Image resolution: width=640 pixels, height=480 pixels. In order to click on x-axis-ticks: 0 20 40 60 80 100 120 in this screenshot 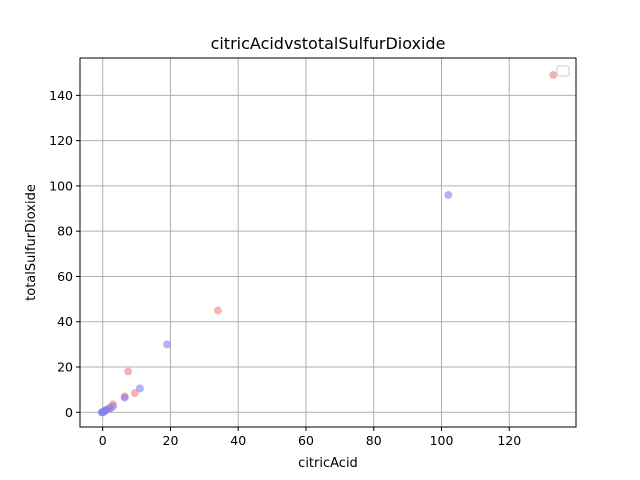, I will do `click(310, 437)`.